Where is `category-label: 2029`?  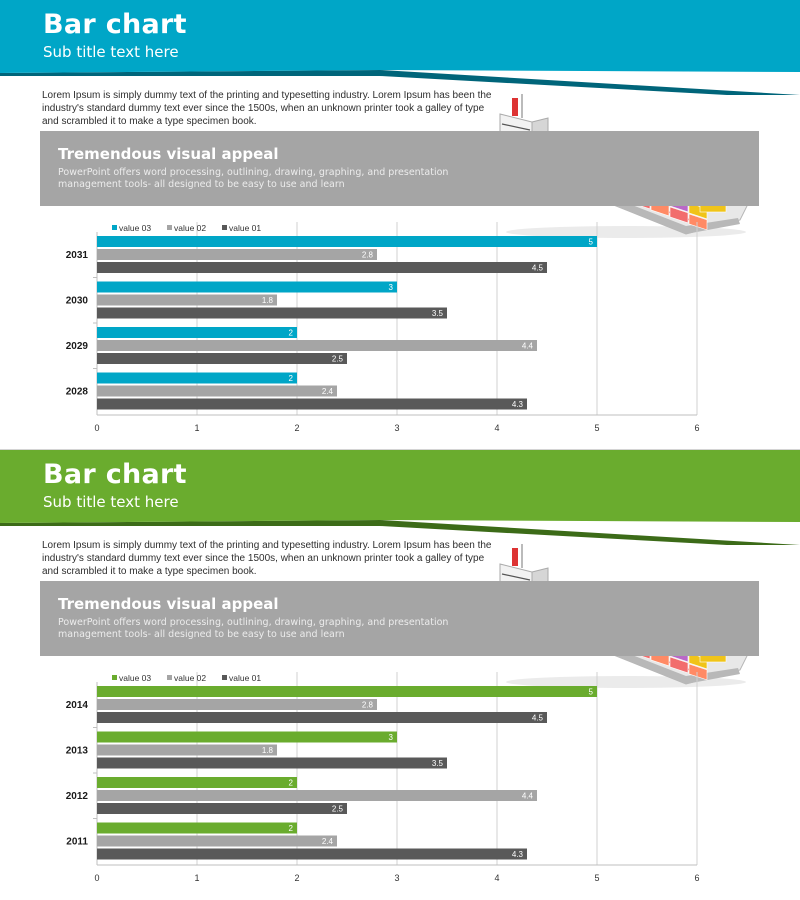
category-label: 2029 is located at coordinates (77, 346).